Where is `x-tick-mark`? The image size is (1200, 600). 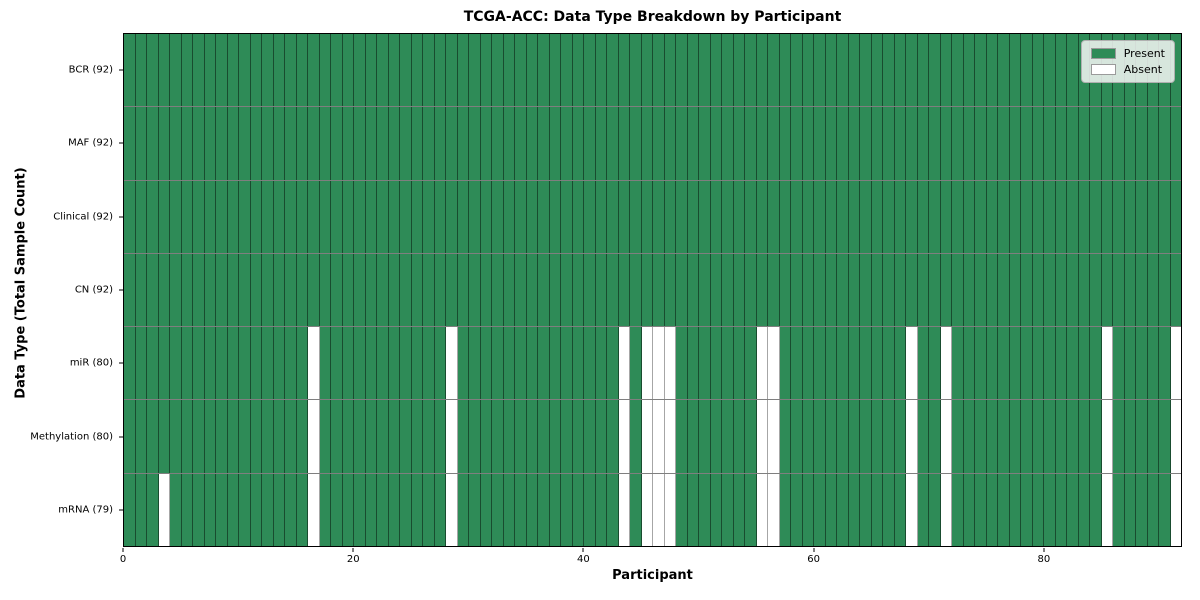 x-tick-mark is located at coordinates (1044, 550).